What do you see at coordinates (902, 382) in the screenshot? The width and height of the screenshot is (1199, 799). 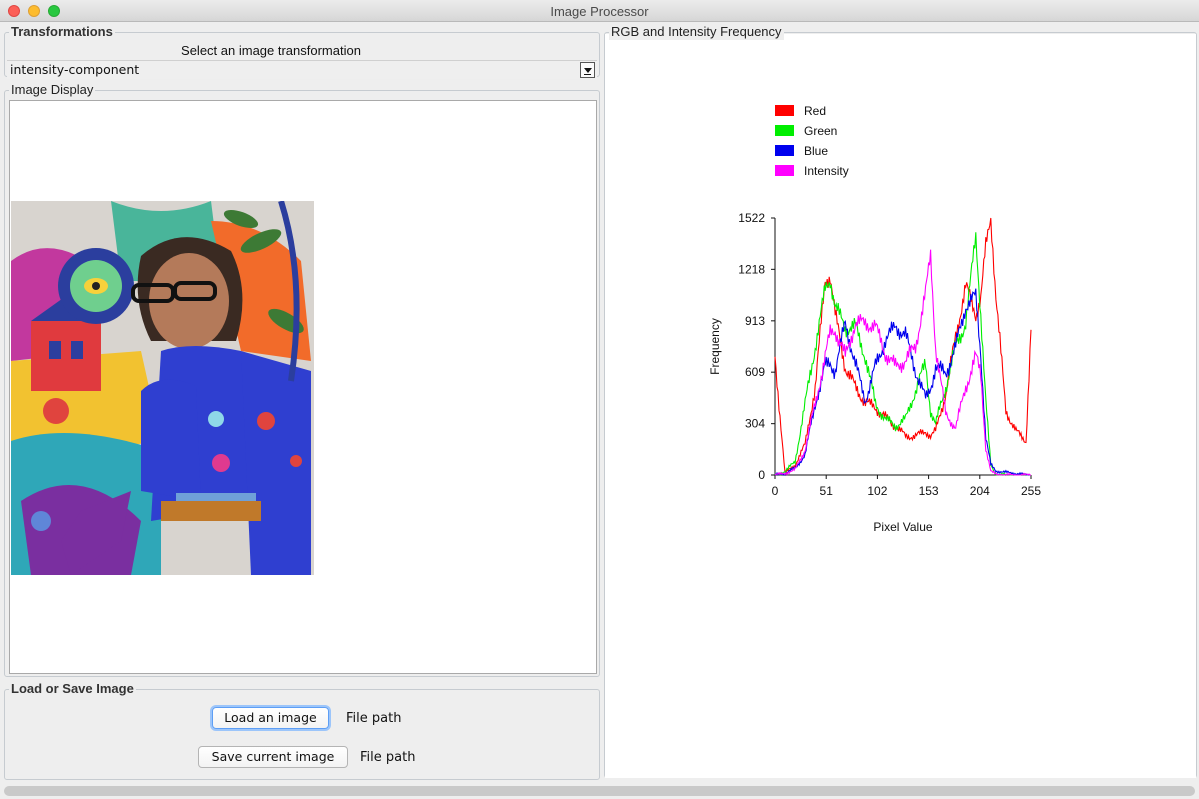 I see `series-line-blue` at bounding box center [902, 382].